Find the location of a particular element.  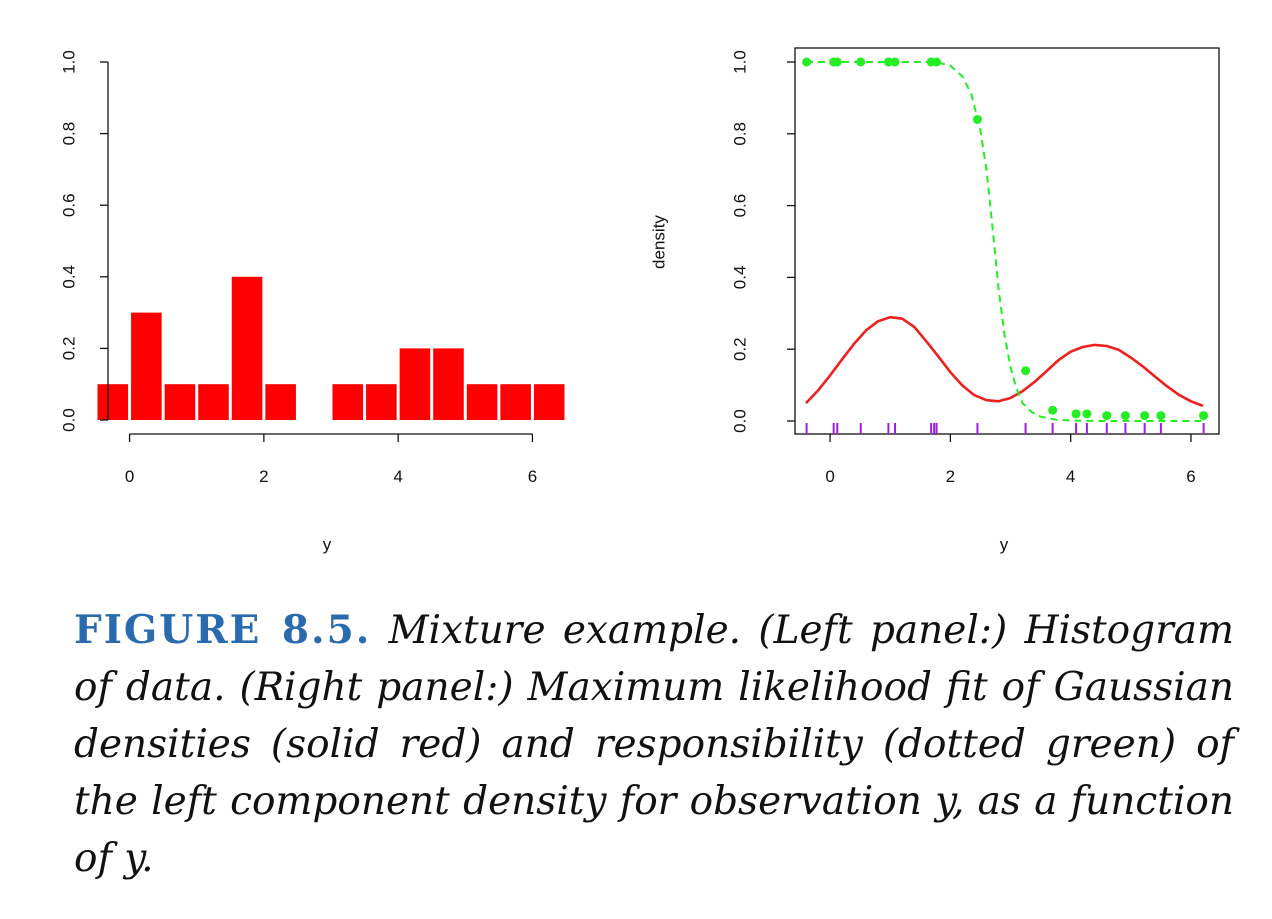

density-line is located at coordinates (1004, 361).